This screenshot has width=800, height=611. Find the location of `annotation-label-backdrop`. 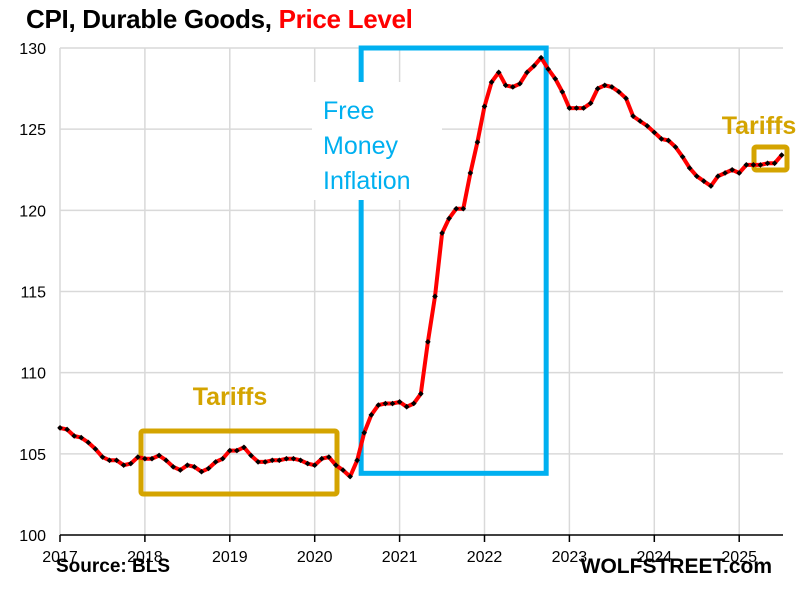

annotation-label-backdrop is located at coordinates (377, 141).